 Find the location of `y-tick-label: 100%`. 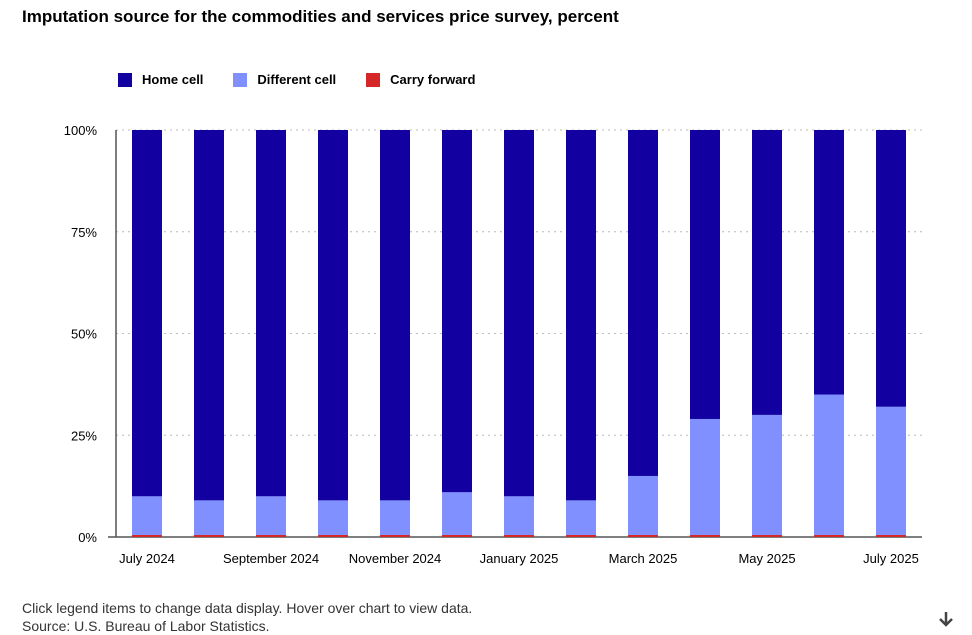

y-tick-label: 100% is located at coordinates (81, 130).